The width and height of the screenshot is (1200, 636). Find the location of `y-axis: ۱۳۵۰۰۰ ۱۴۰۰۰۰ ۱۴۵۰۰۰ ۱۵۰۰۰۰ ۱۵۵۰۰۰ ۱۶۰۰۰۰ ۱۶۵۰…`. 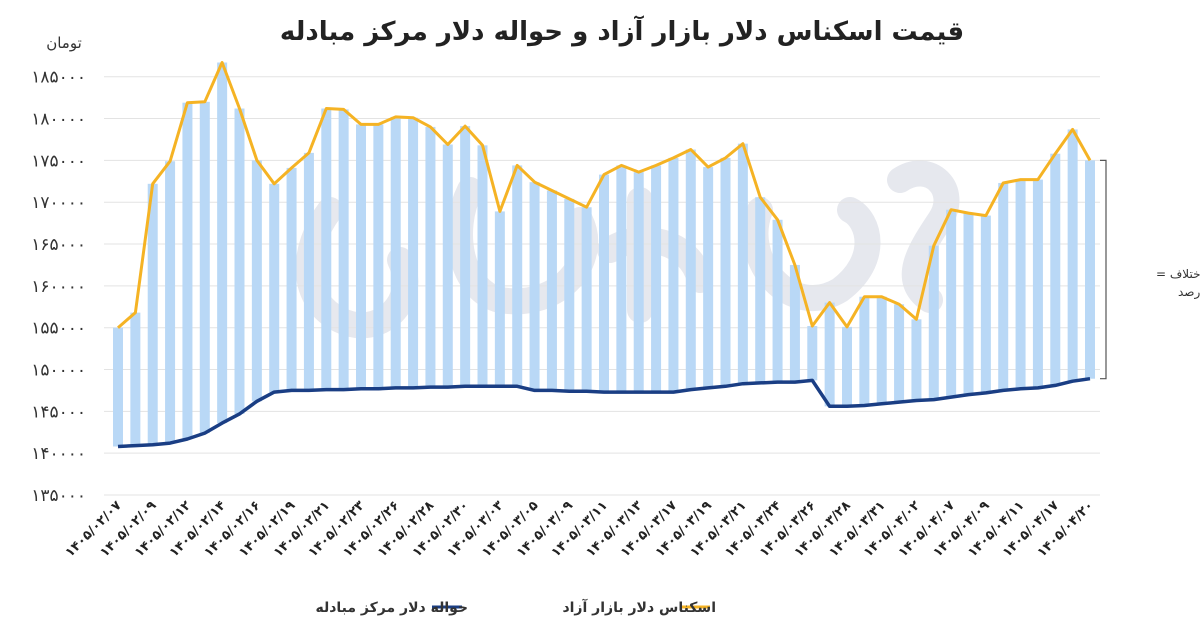

y-axis: ۱۳۵۰۰۰ ۱۴۰۰۰۰ ۱۴۵۰۰۰ ۱۵۰۰۰۰ ۱۵۵۰۰۰ ۱۶۰۰۰۰ ۱۶۵۰… is located at coordinates (58, 287).